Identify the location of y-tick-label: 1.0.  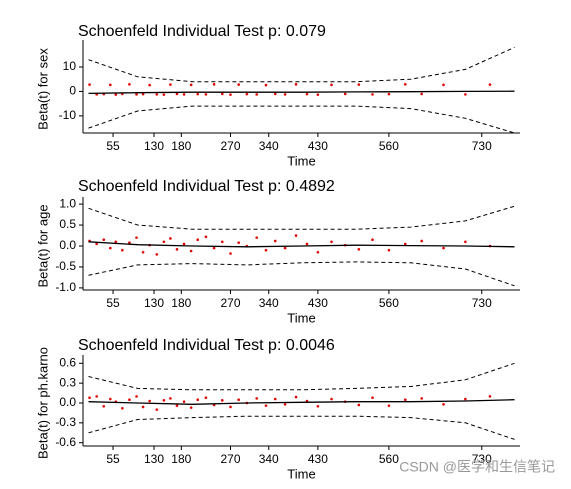
(67, 203).